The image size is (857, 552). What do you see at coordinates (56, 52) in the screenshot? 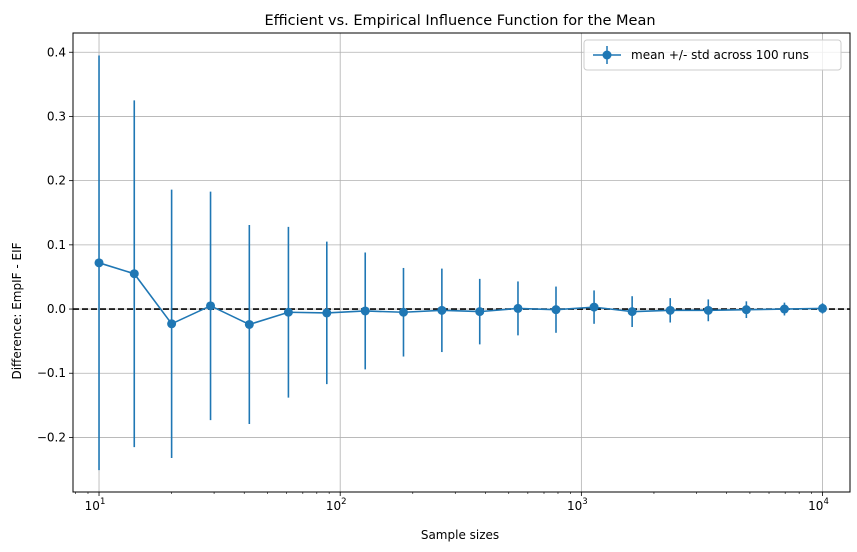
I see `y-tick-label: 0.4` at bounding box center [56, 52].